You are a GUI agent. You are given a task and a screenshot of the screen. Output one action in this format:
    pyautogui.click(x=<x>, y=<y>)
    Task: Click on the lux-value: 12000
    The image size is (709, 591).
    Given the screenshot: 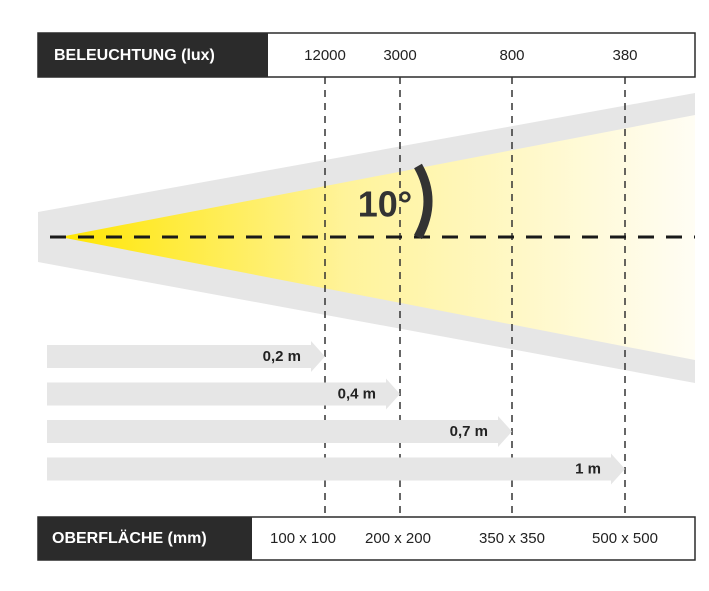 What is the action you would take?
    pyautogui.click(x=325, y=55)
    